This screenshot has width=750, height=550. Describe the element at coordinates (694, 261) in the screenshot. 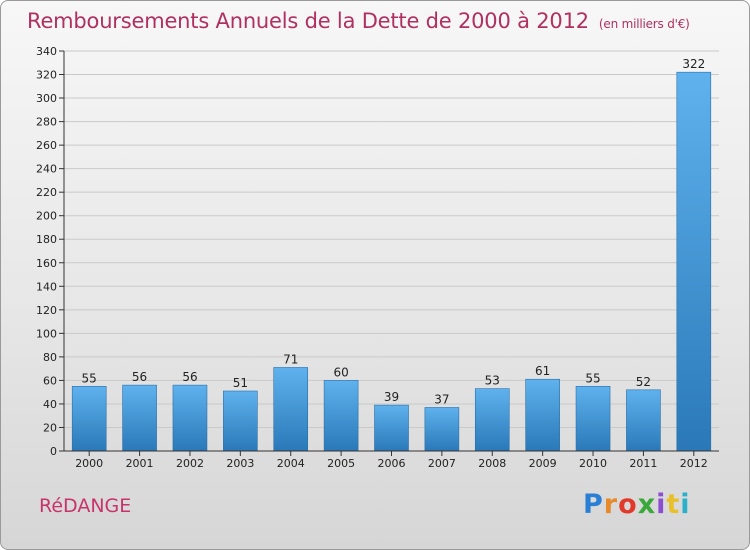

I see `bar-2012` at that location.